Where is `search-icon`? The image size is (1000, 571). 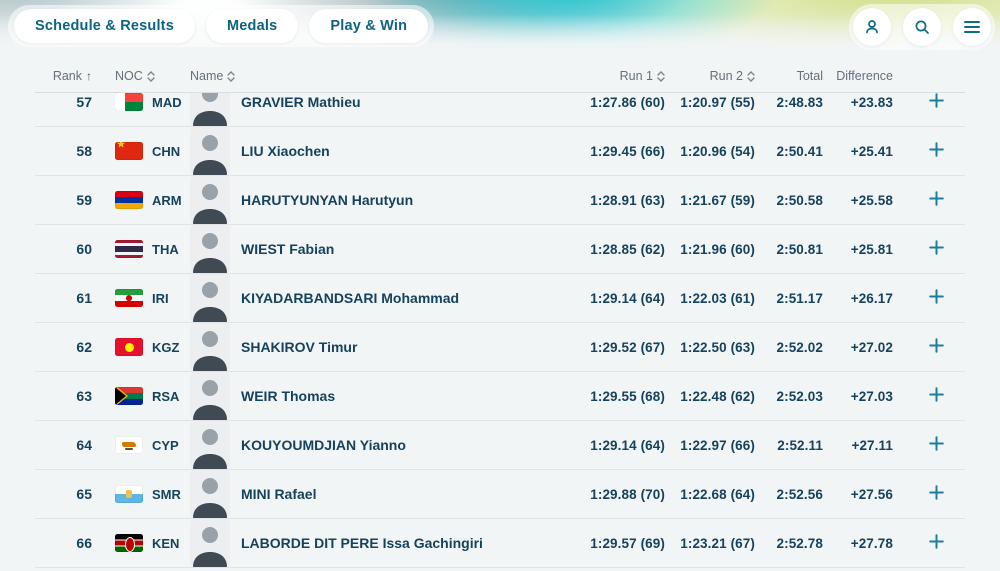 search-icon is located at coordinates (922, 27).